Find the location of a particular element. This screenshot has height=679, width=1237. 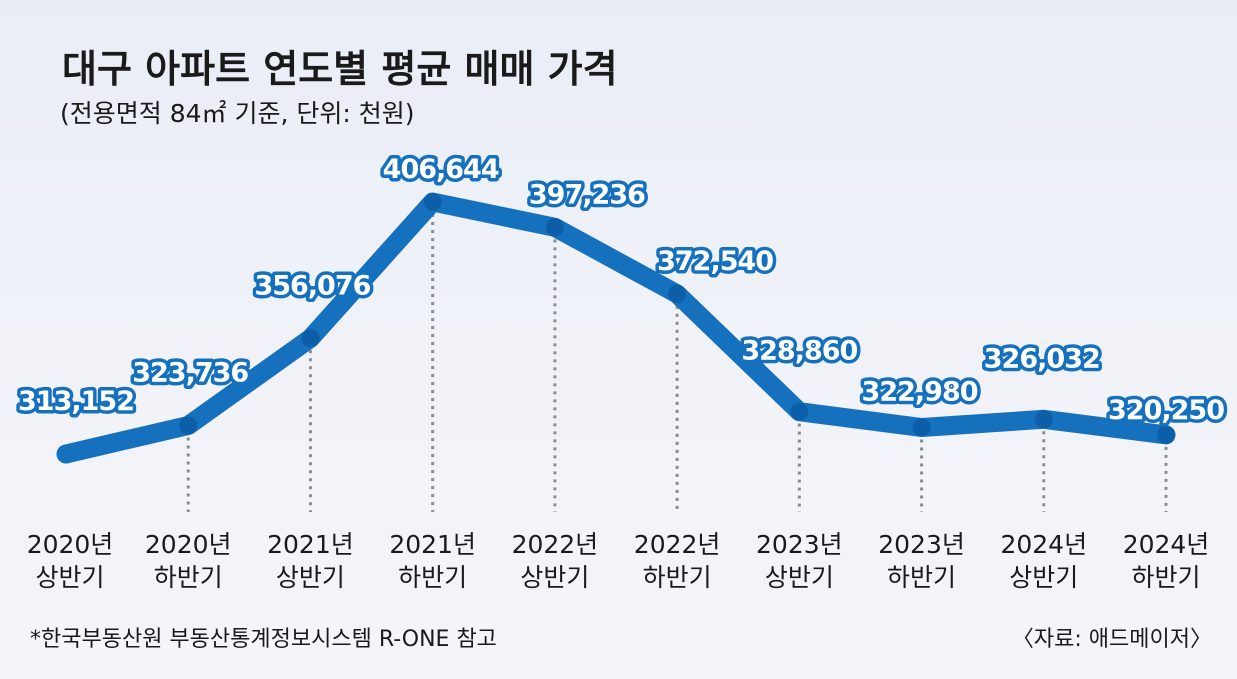

chart-title: 대구 아파트 연도별 평균 매매 가격 is located at coordinates (340, 69).